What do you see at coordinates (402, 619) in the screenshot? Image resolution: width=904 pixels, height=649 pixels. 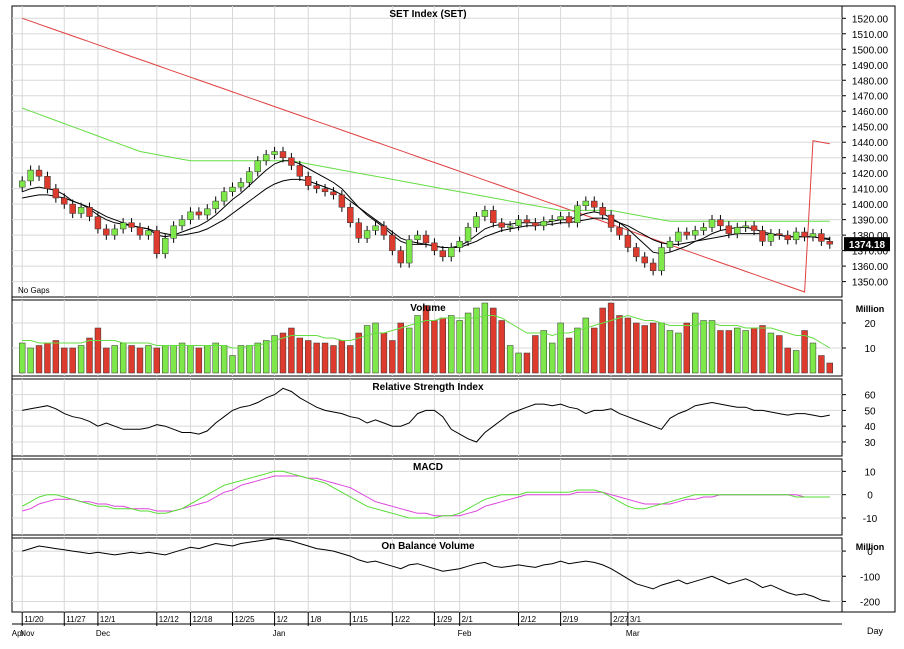 I see `x-tick-label: 1/22` at bounding box center [402, 619].